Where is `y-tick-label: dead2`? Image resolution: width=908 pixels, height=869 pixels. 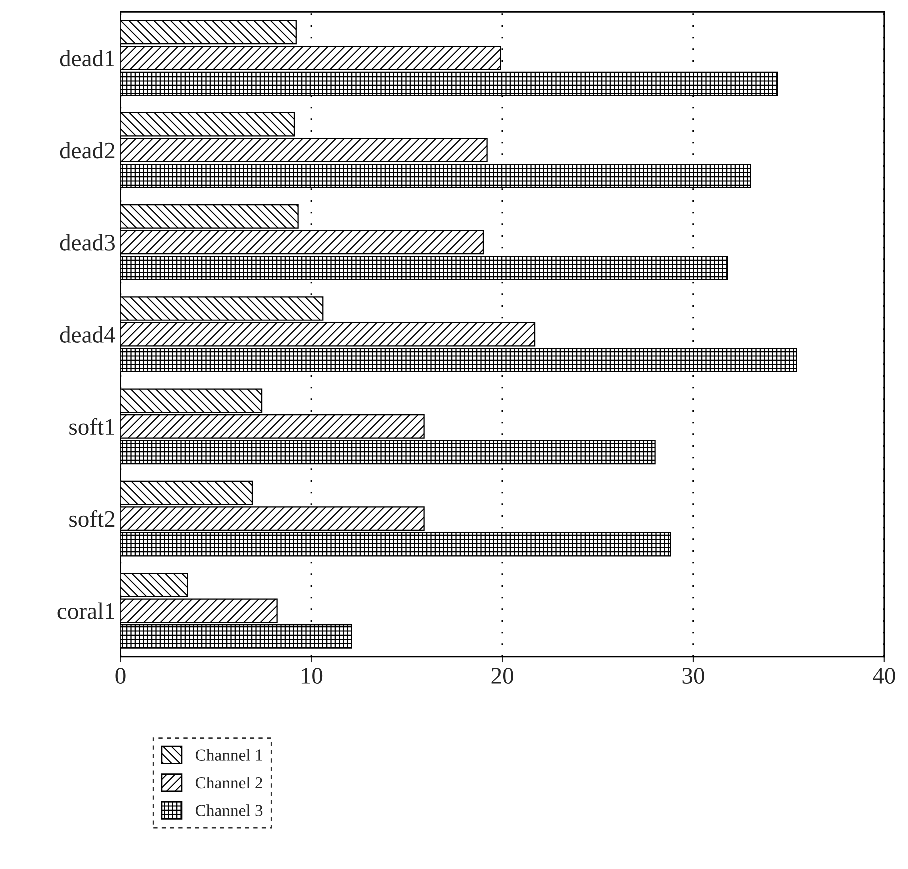 y-tick-label: dead2 is located at coordinates (87, 150).